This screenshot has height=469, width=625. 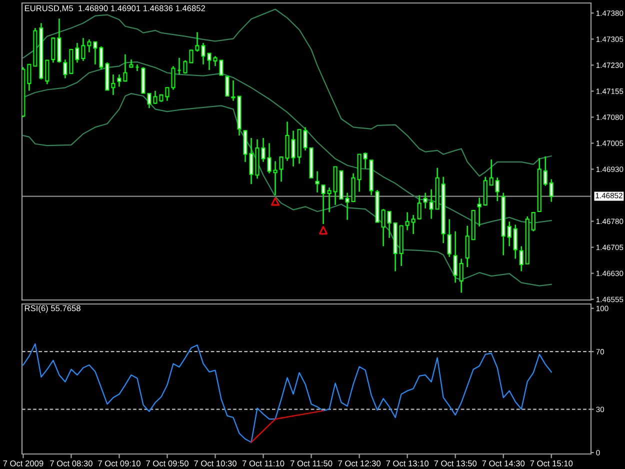 What do you see at coordinates (503, 463) in the screenshot?
I see `x-tick-label: 7 Oct 14:30` at bounding box center [503, 463].